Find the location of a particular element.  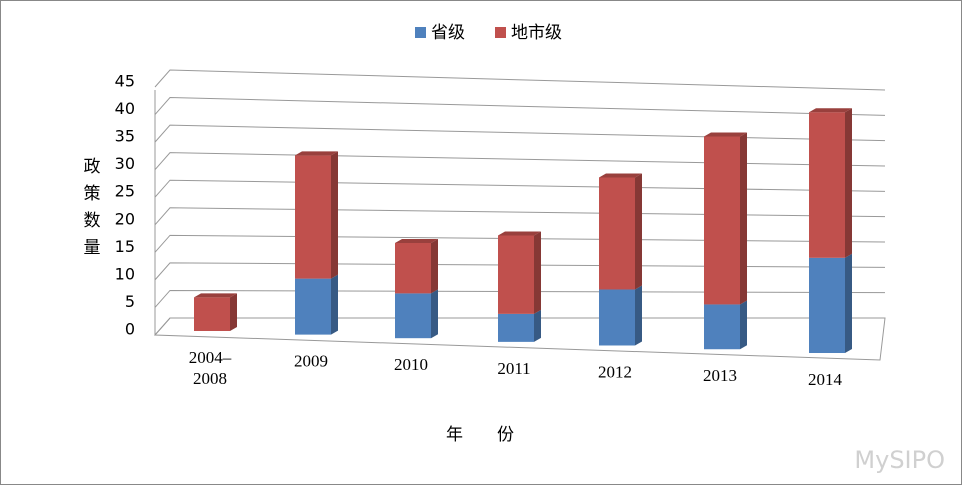

y-axis-label: 政策数量 is located at coordinates (92, 207).